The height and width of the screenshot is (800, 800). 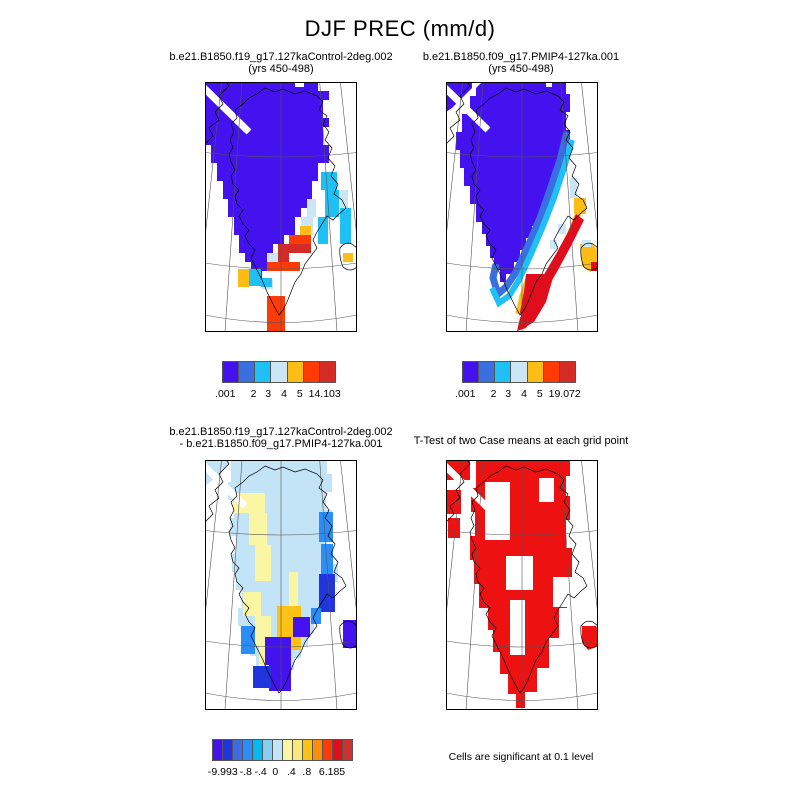 I want to click on map-panel-difference, so click(x=281, y=584).